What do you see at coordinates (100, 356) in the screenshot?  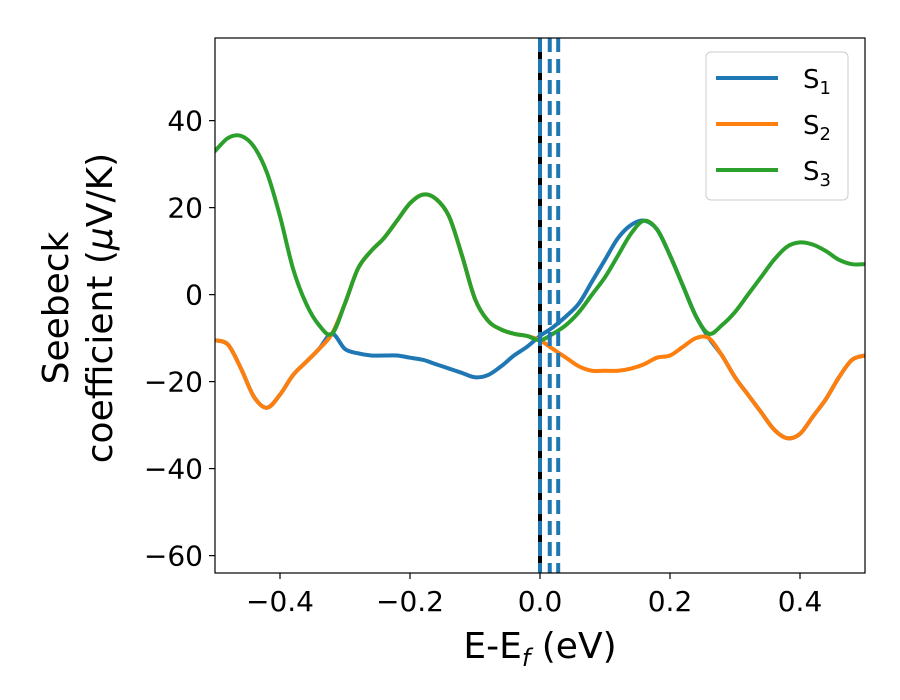 I see `y-axis-title-pre: coefficient (` at bounding box center [100, 356].